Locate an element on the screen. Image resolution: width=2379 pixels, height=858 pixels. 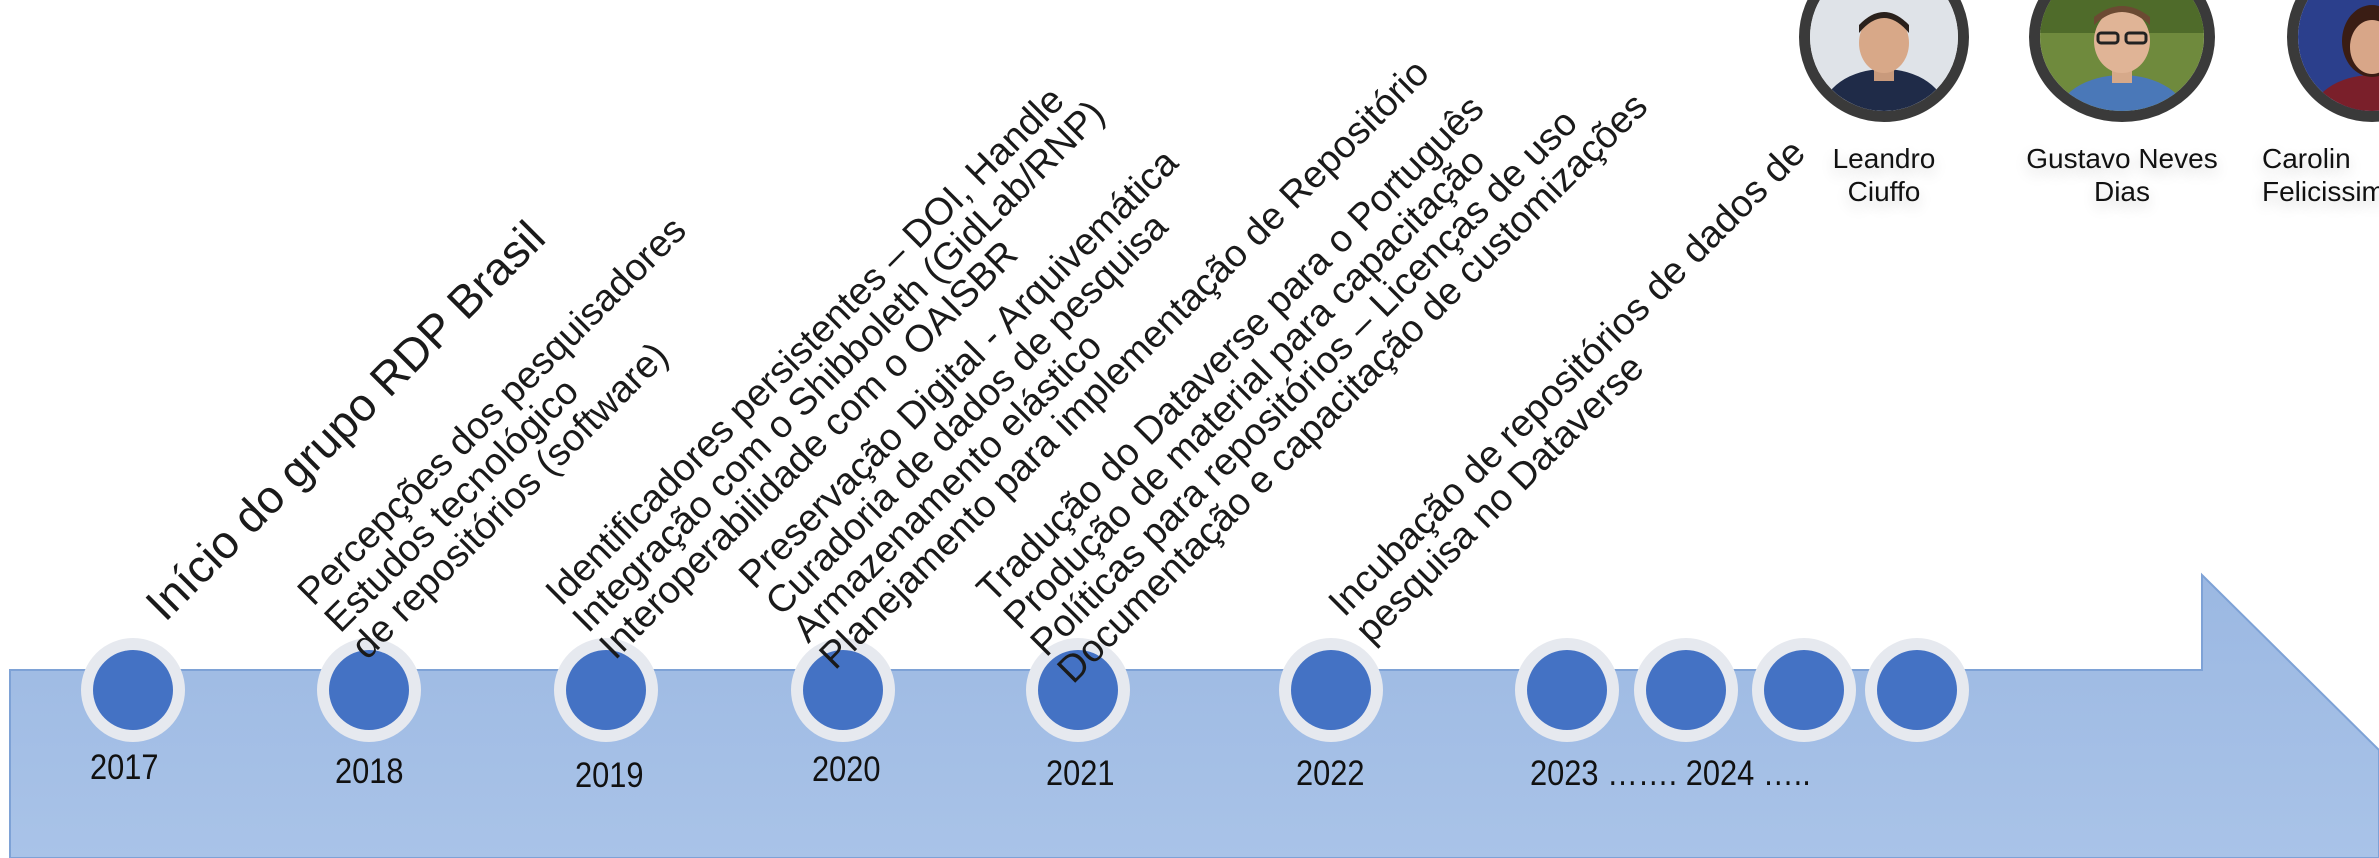
dot-2023-a is located at coordinates (1567, 690).